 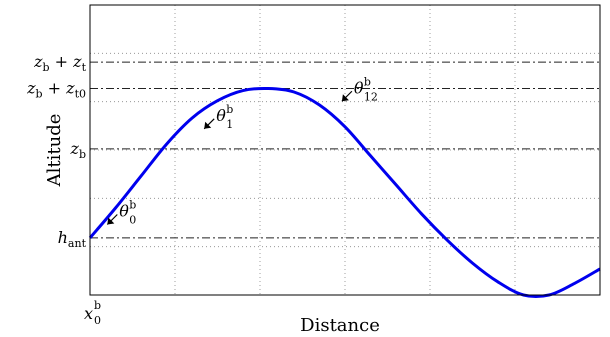 What do you see at coordinates (72, 239) in the screenshot?
I see `y-tick-label: hant` at bounding box center [72, 239].